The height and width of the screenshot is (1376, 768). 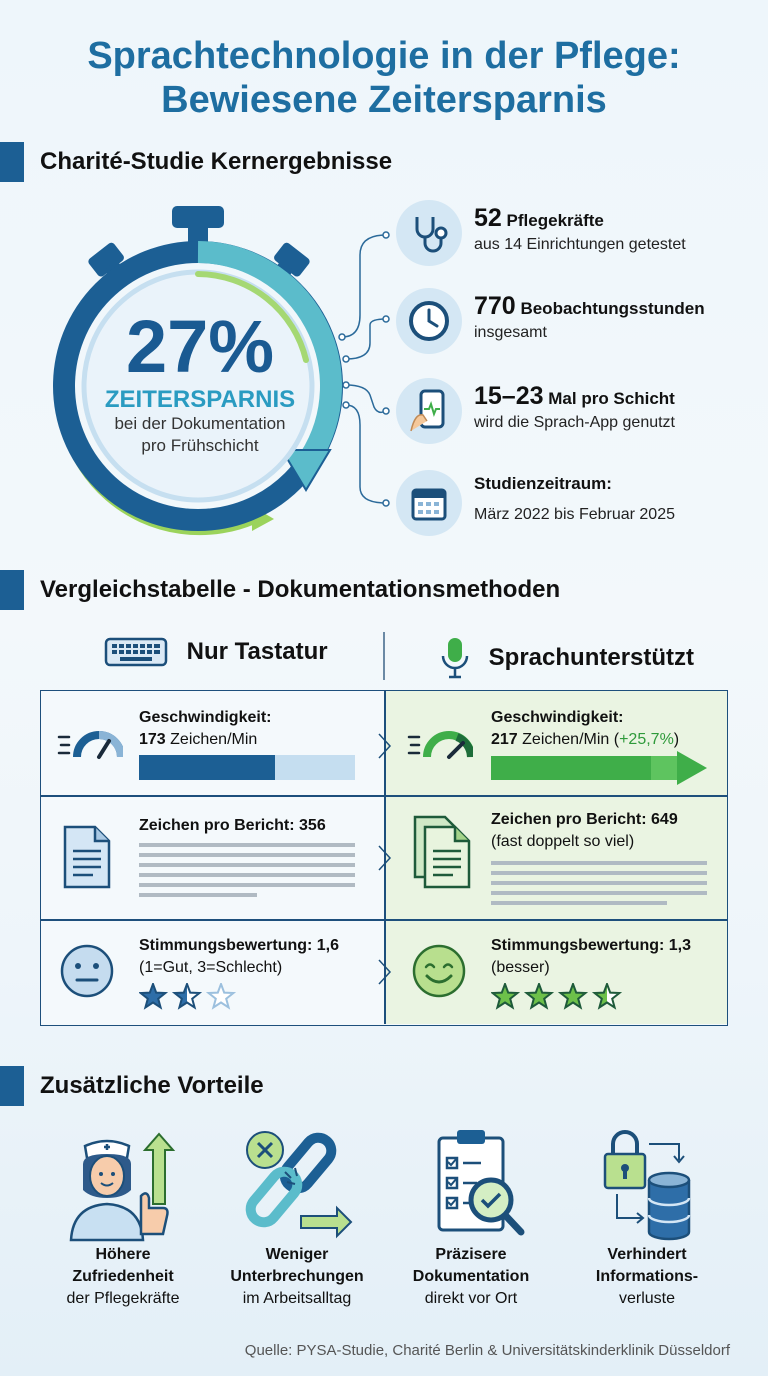 I want to click on speed-keyboard-value: 173 Zeichen/Min, so click(x=198, y=739).